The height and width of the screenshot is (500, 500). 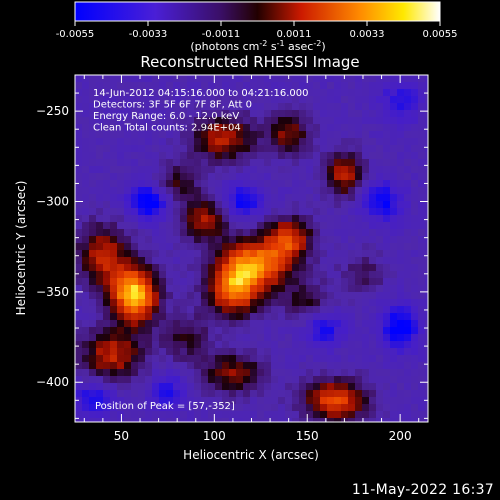 I want to click on y-tick-label: −250, so click(x=52, y=111).